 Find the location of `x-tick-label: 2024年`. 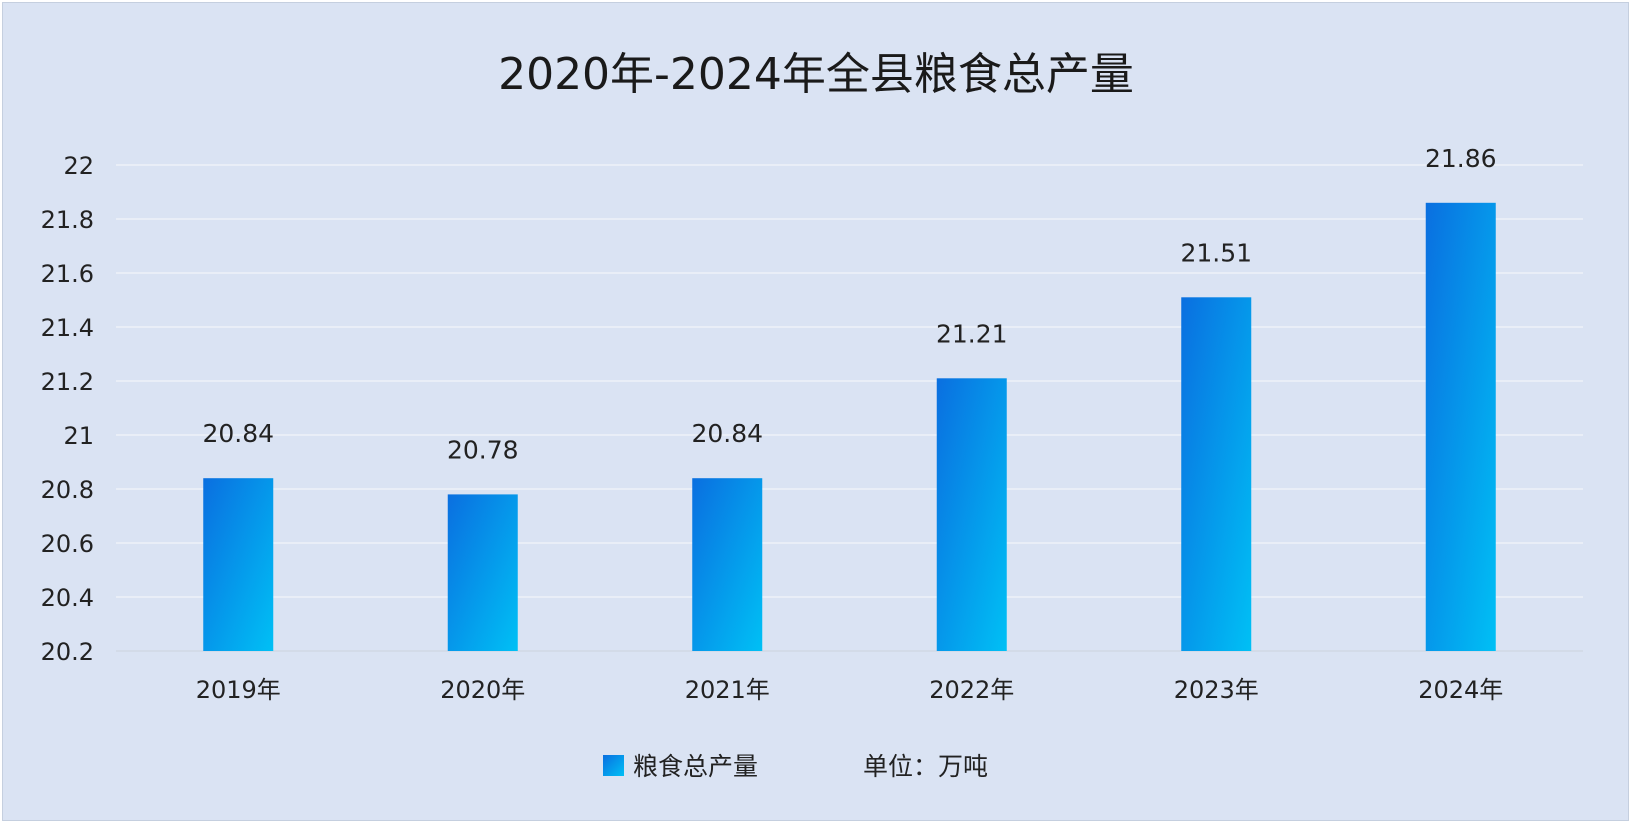

x-tick-label: 2024年 is located at coordinates (1460, 690).